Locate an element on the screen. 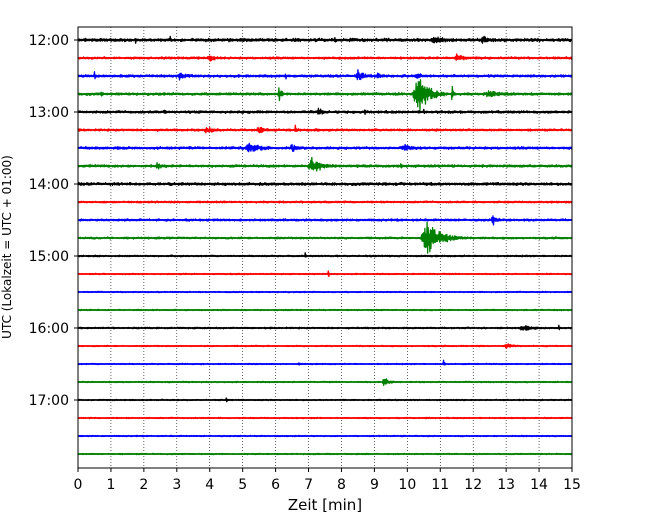 The image size is (650, 520). x-tick-label: 5 is located at coordinates (242, 485).